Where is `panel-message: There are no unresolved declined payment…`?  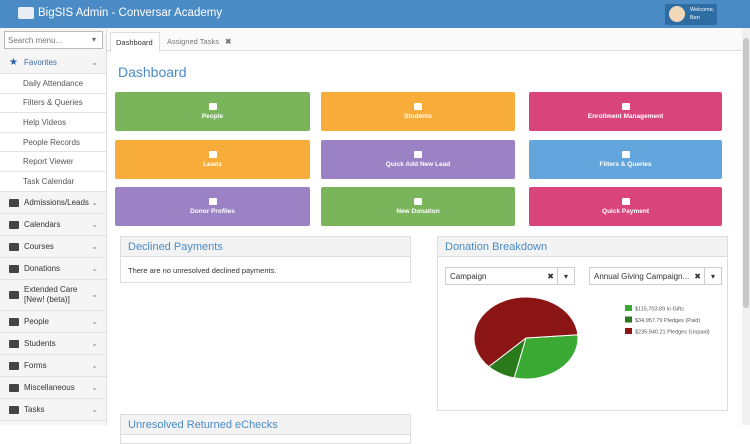 panel-message: There are no unresolved declined payment… is located at coordinates (202, 270).